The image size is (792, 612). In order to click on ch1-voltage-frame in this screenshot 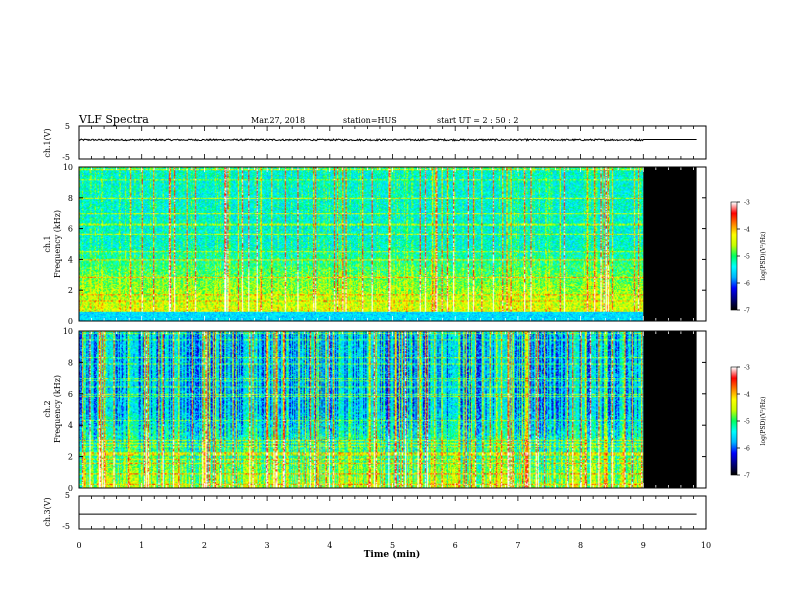, I will do `click(392, 142)`.